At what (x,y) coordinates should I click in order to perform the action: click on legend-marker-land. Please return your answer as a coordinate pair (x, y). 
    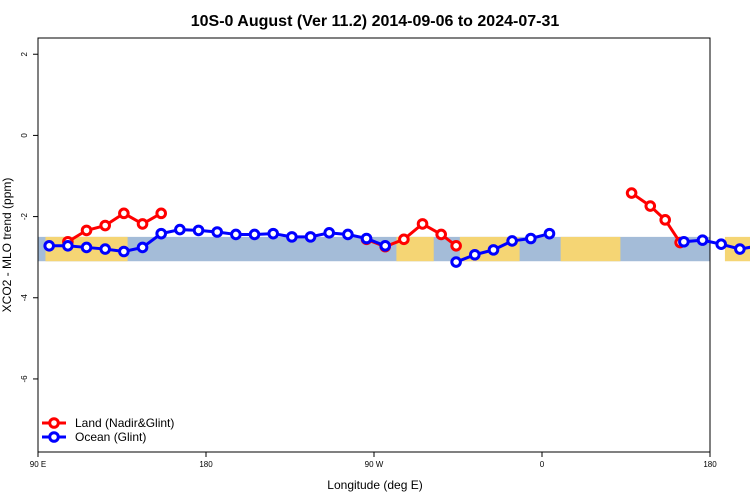
    Looking at the image, I should click on (54, 423).